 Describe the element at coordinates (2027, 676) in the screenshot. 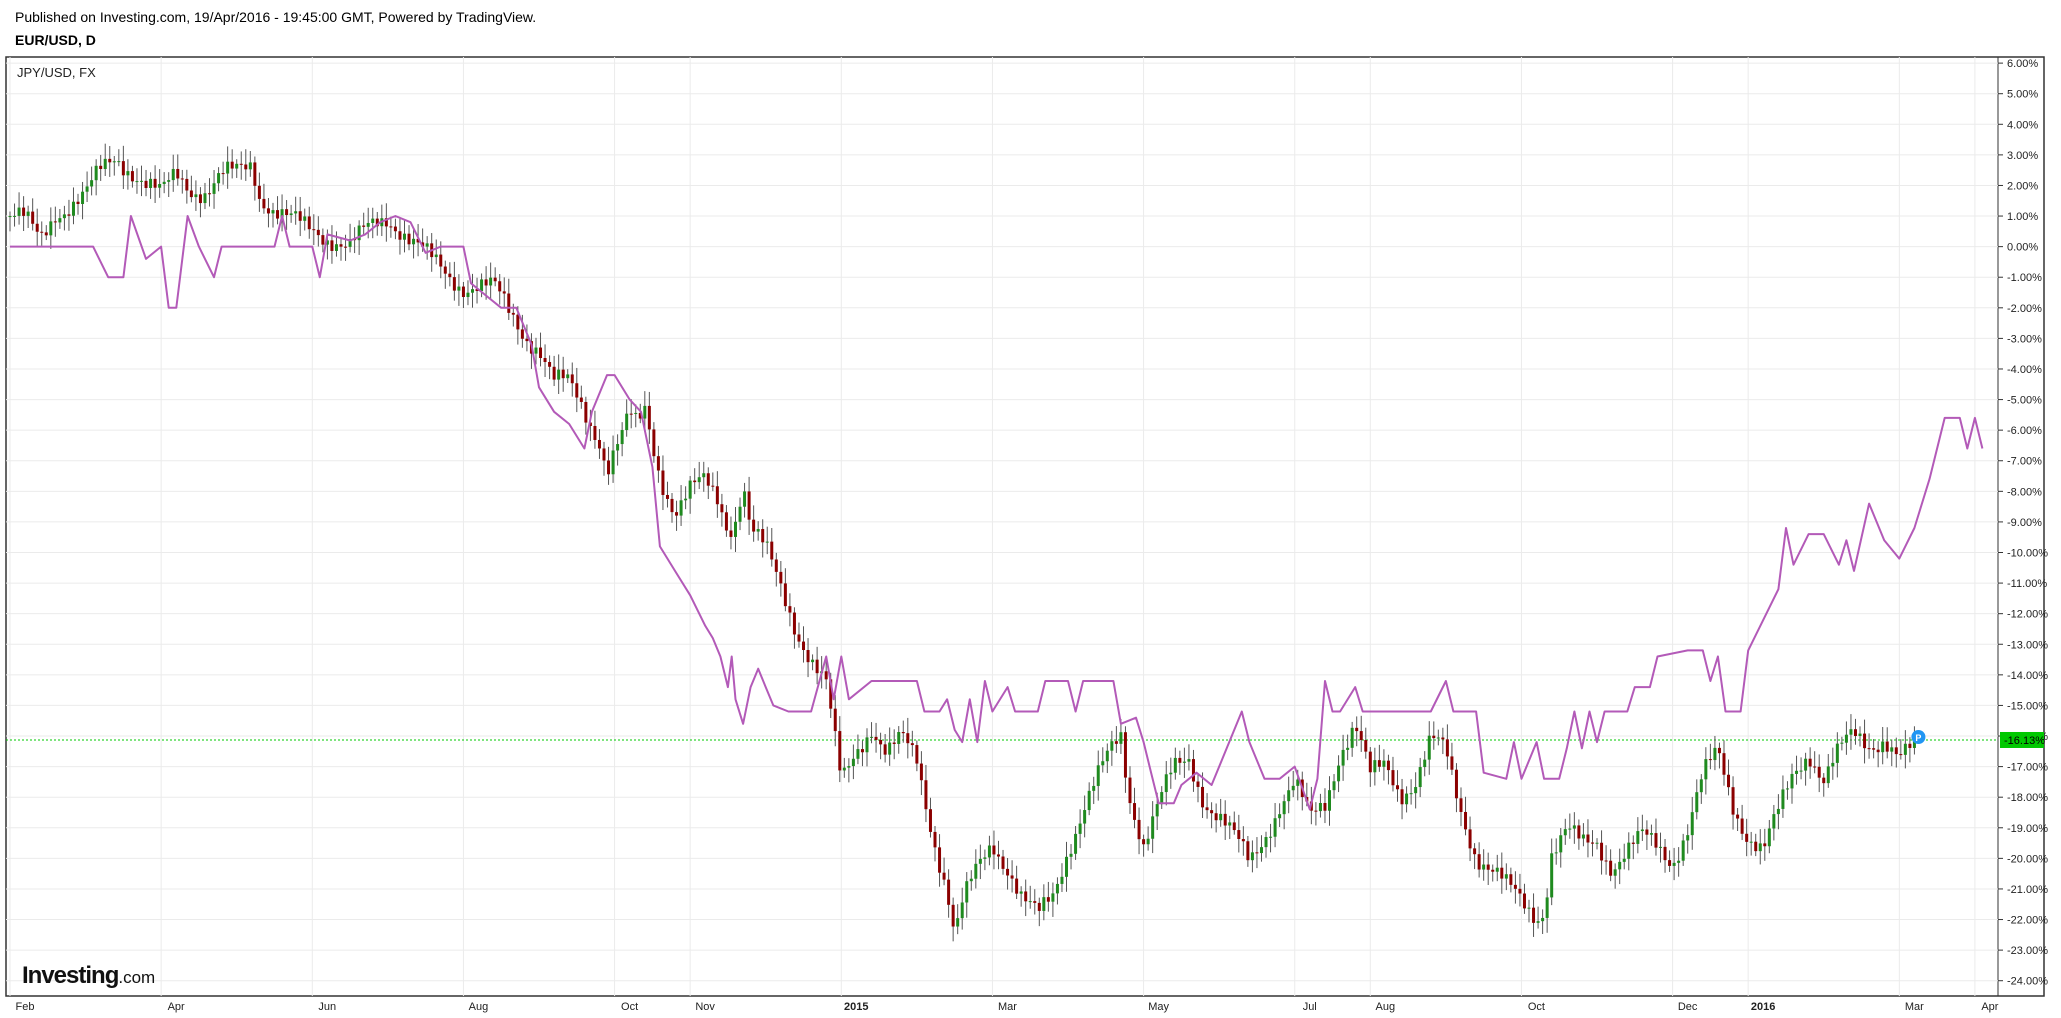

I see `y-tick-label: -14.00%` at that location.